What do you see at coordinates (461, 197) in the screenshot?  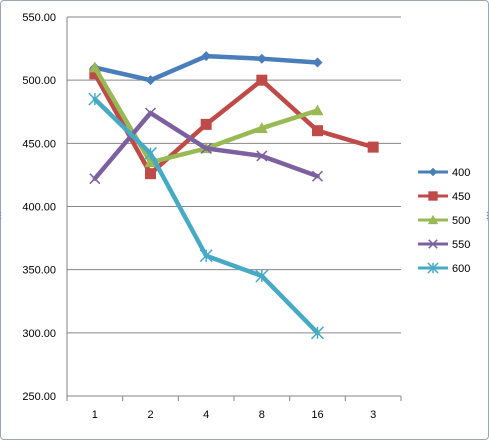 I see `legend-label: 450` at bounding box center [461, 197].